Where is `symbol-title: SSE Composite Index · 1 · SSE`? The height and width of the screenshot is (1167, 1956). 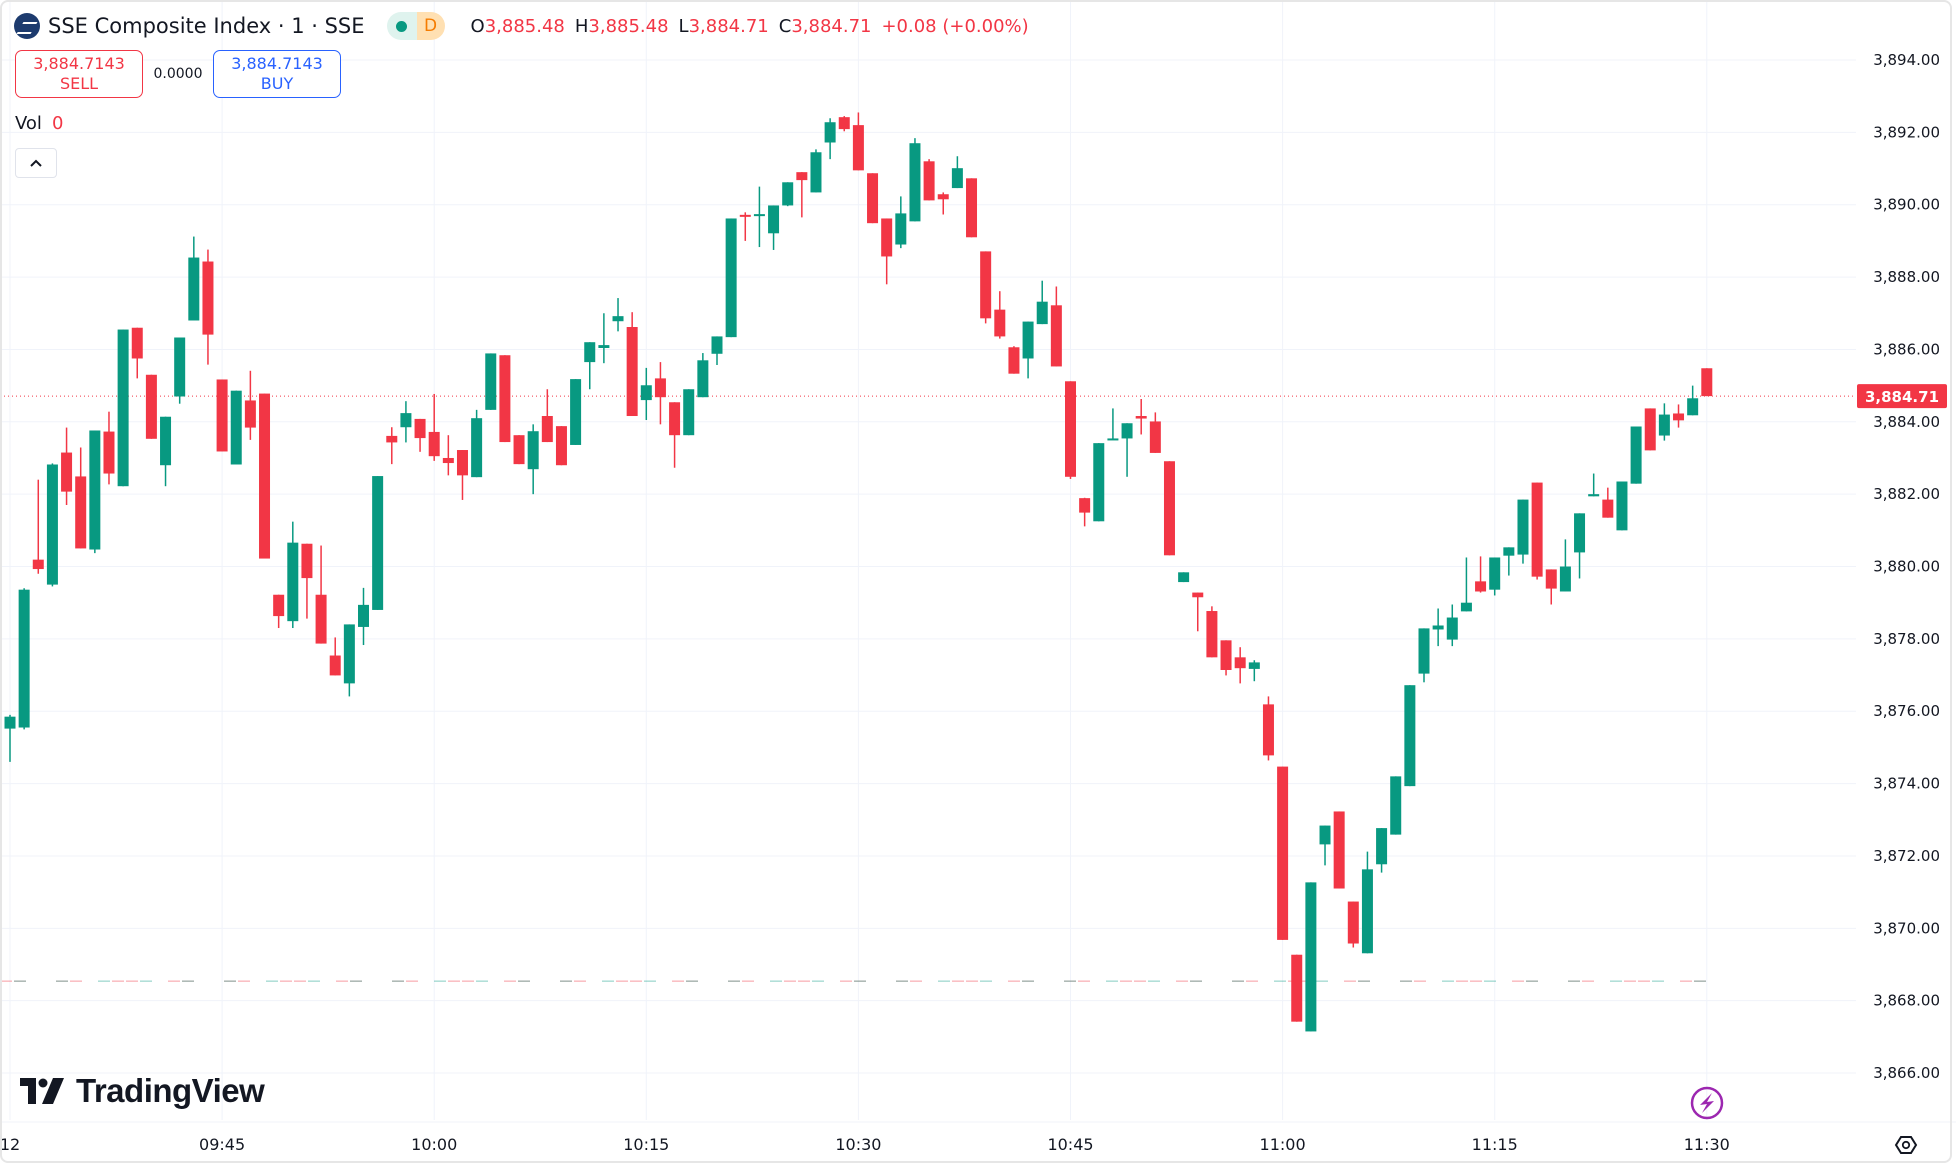
symbol-title: SSE Composite Index · 1 · SSE is located at coordinates (206, 26).